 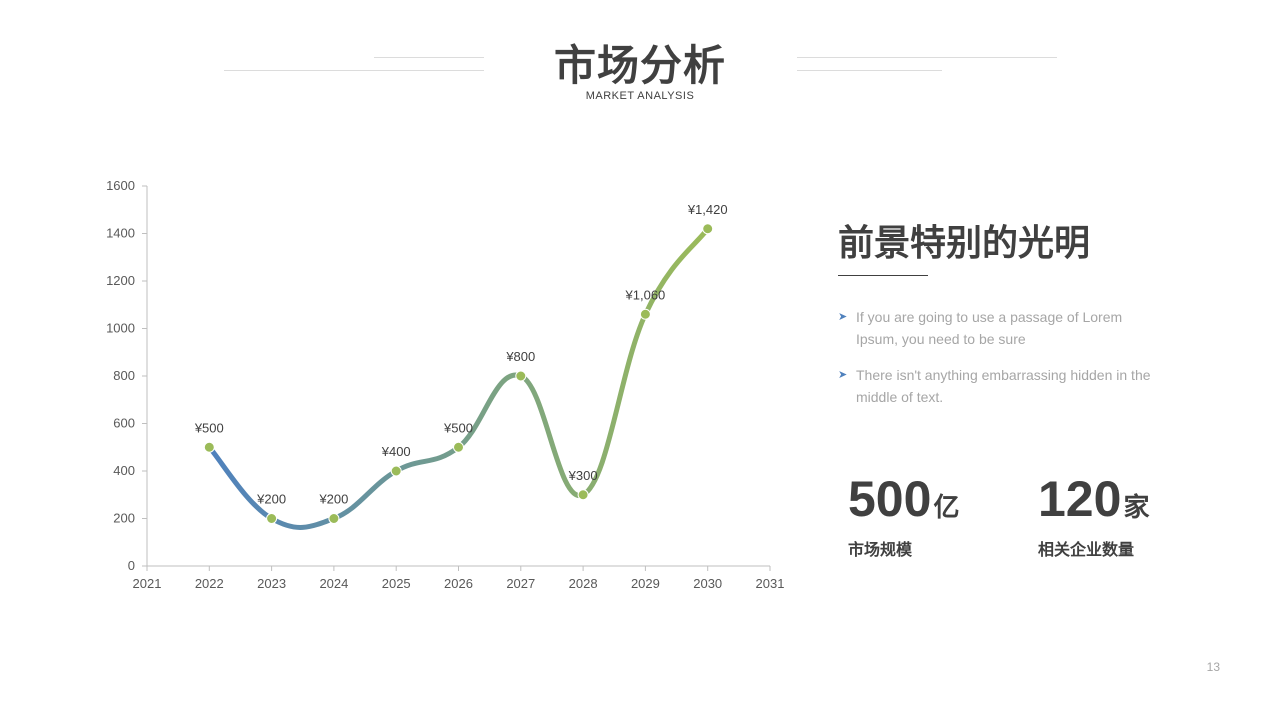 What do you see at coordinates (883, 275) in the screenshot?
I see `heading-underline` at bounding box center [883, 275].